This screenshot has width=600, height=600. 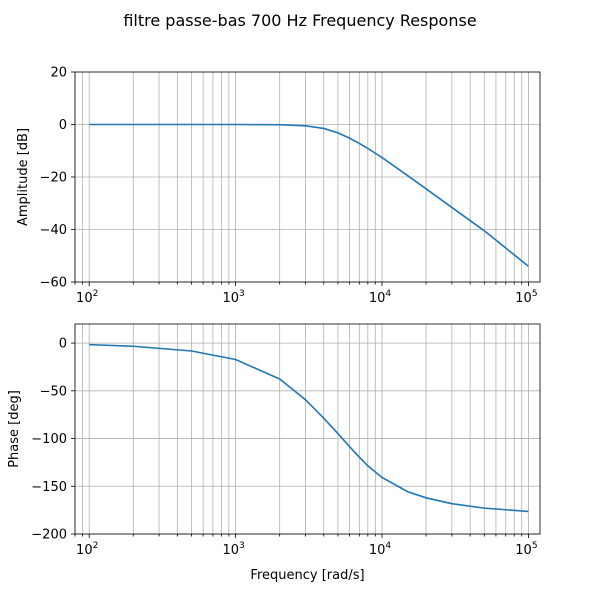 What do you see at coordinates (53, 283) in the screenshot?
I see `y-tick-label: −60` at bounding box center [53, 283].